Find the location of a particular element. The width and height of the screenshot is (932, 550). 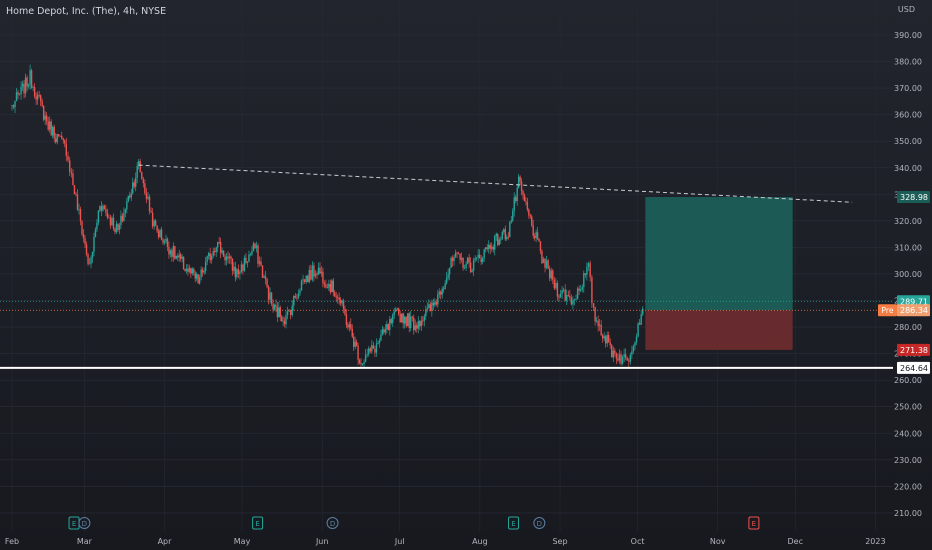

marker-frame is located at coordinates (258, 523).